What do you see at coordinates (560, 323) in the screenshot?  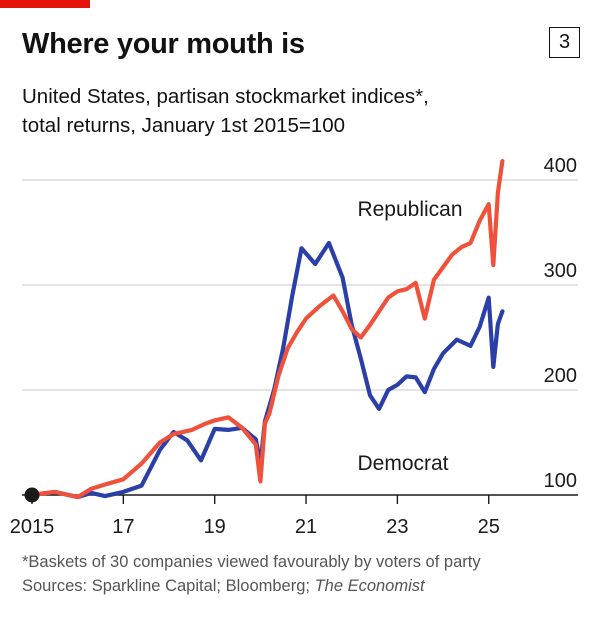 I see `y-axis-ticks: 100 200 300 400` at bounding box center [560, 323].